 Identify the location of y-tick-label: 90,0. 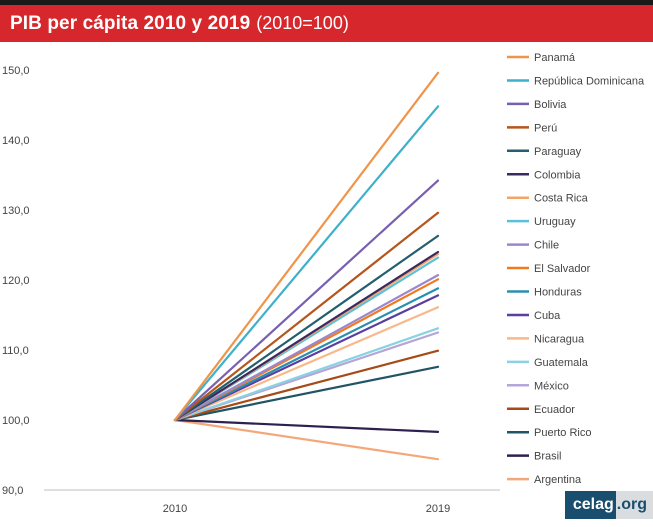
(12, 491).